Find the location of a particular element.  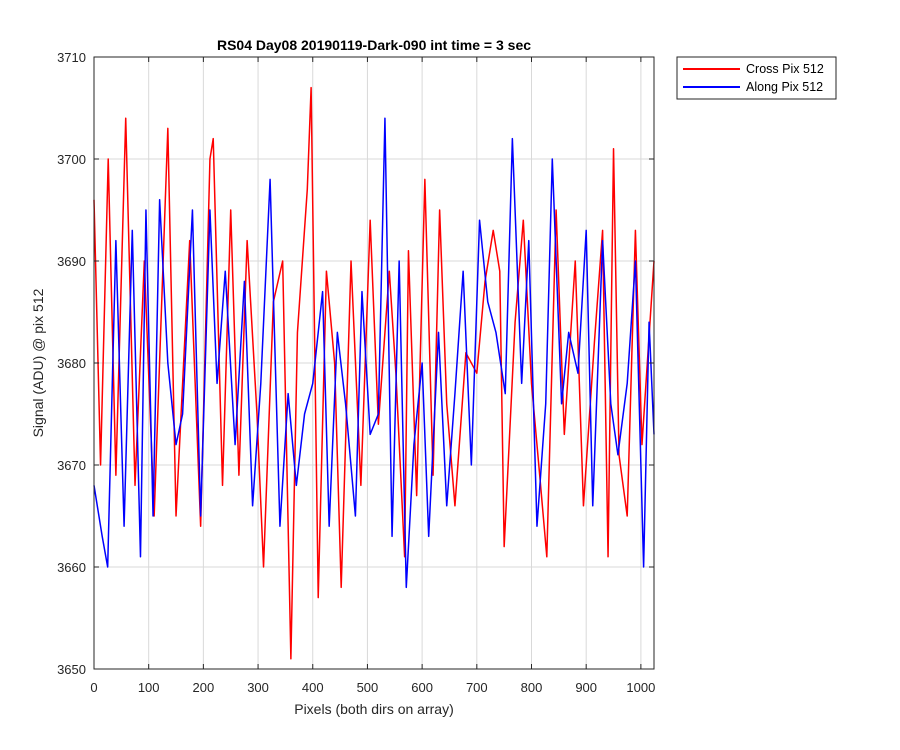

x-tick-label: 200 is located at coordinates (204, 687).